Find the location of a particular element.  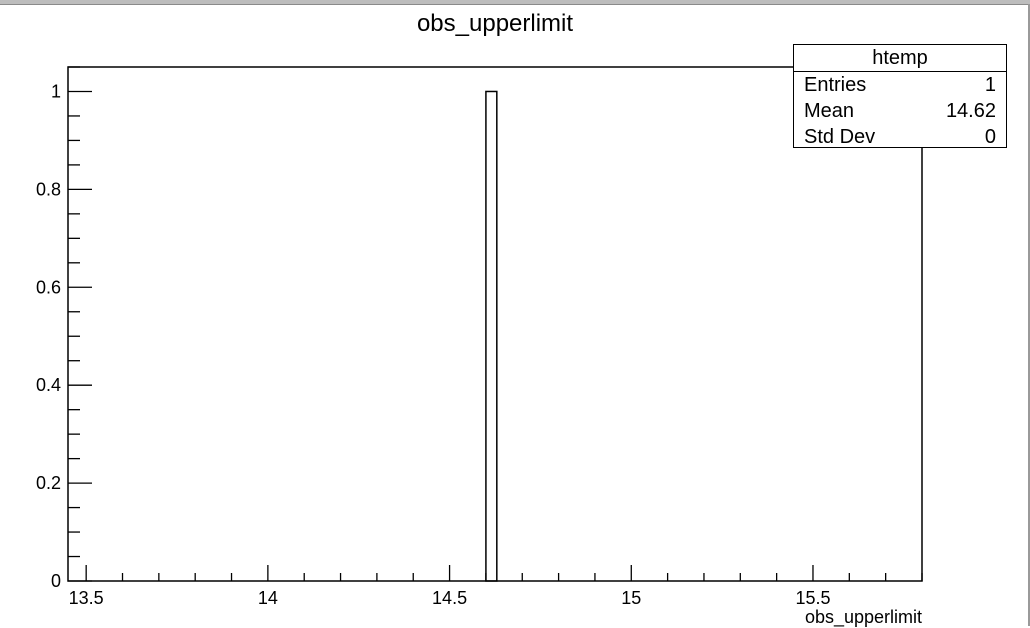

window-right-border is located at coordinates (1029, 315).